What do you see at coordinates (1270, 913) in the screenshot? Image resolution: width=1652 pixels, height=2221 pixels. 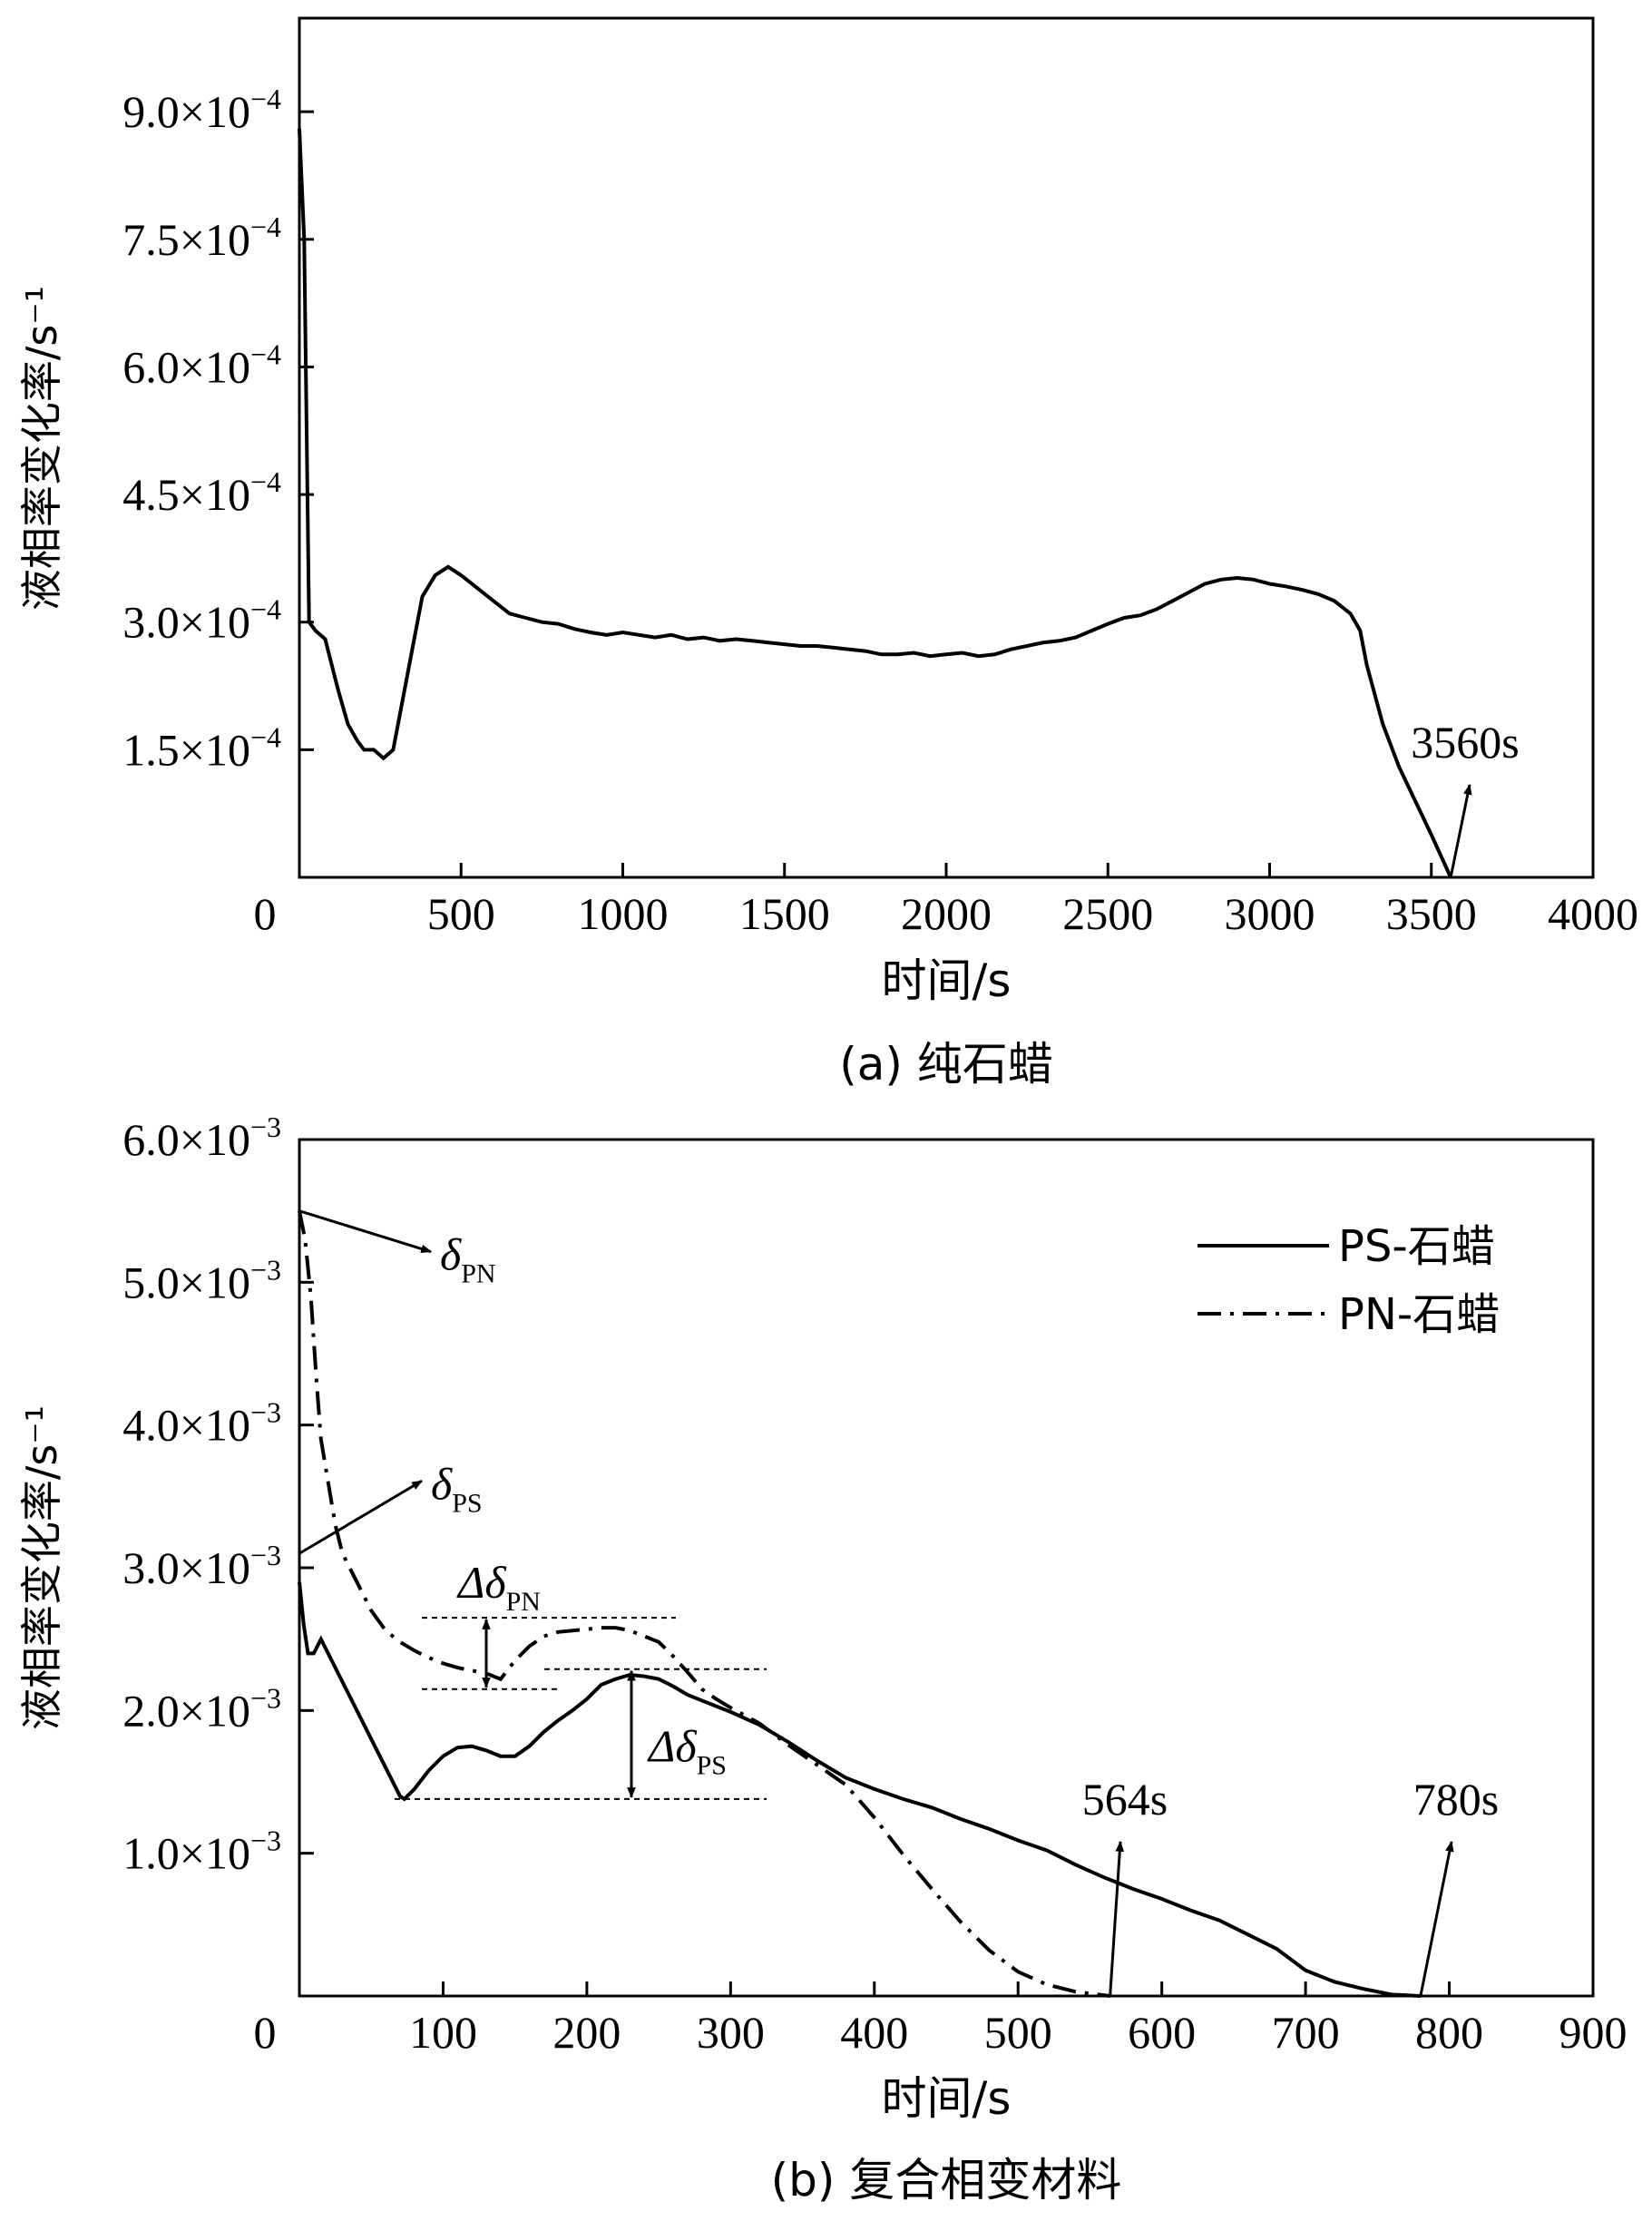 I see `x-tick-label: 3000` at bounding box center [1270, 913].